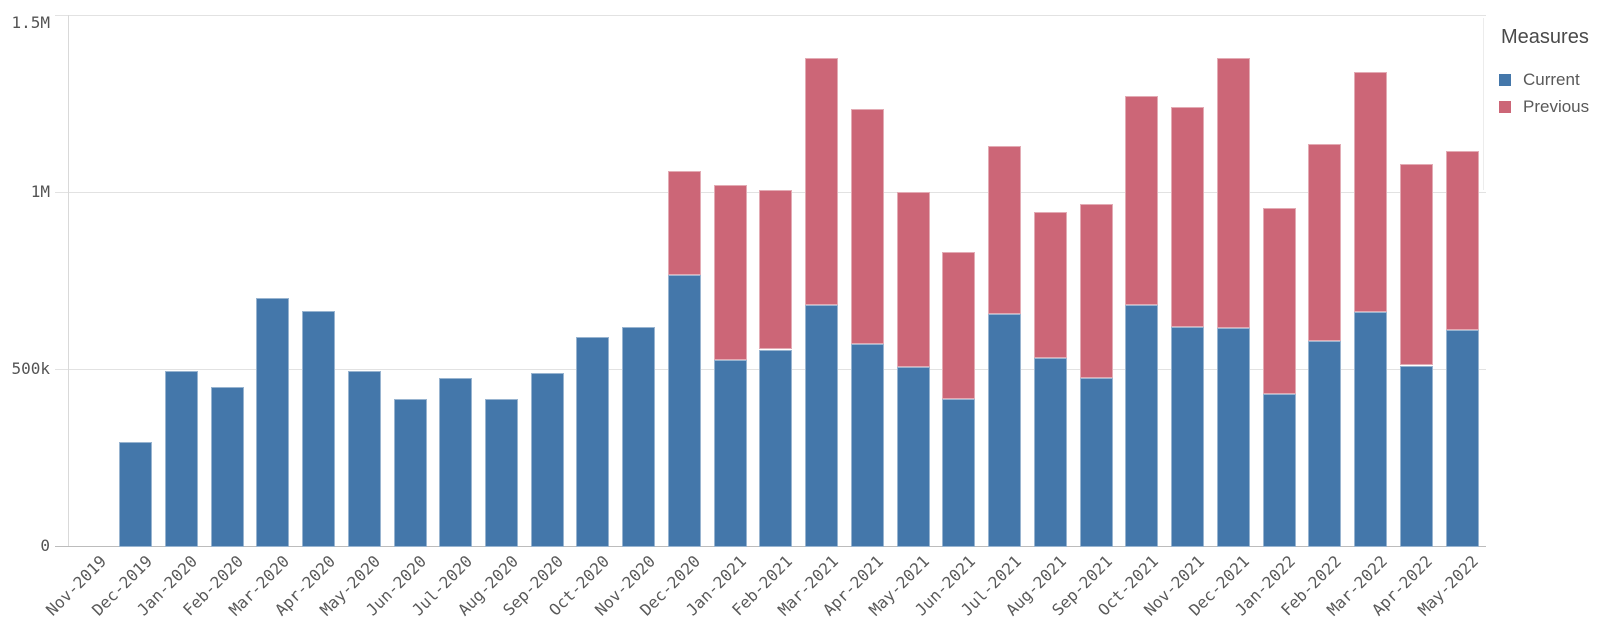  I want to click on y-tick-label-1-5m: 1.5M, so click(30, 22).